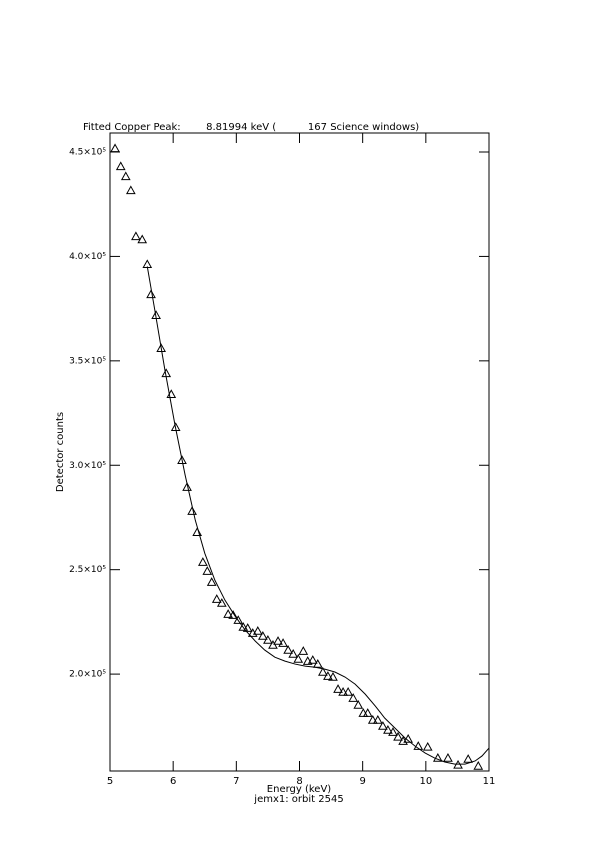 This screenshot has height=842, width=595. I want to click on y-axis-label: Detector counts, so click(60, 452).